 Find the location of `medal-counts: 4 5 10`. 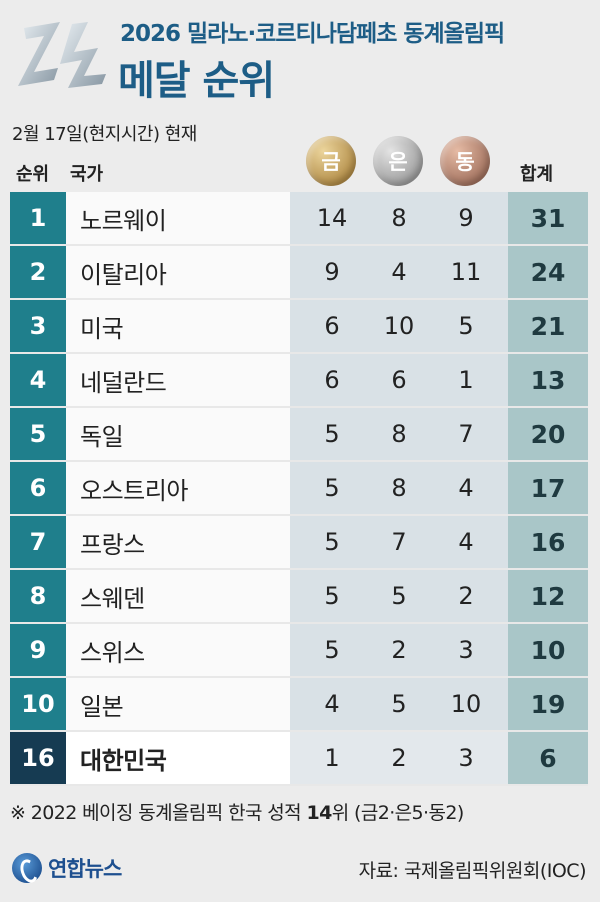

medal-counts: 4 5 10 is located at coordinates (399, 704).